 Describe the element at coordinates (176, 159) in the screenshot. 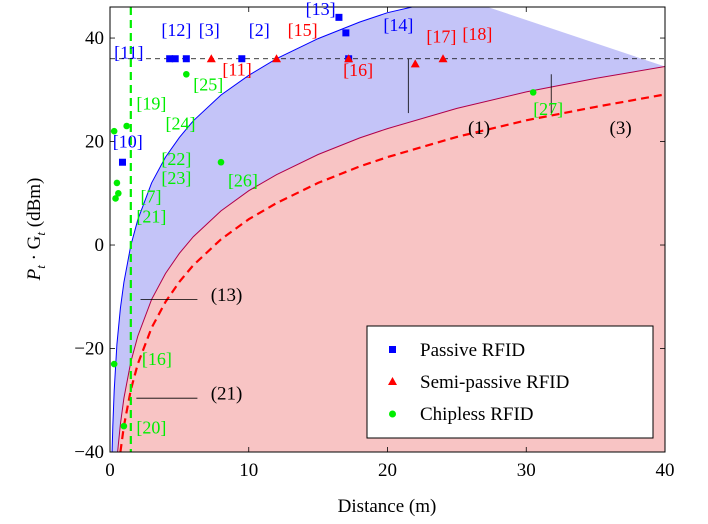

I see `point-label-2-3: [22]` at that location.